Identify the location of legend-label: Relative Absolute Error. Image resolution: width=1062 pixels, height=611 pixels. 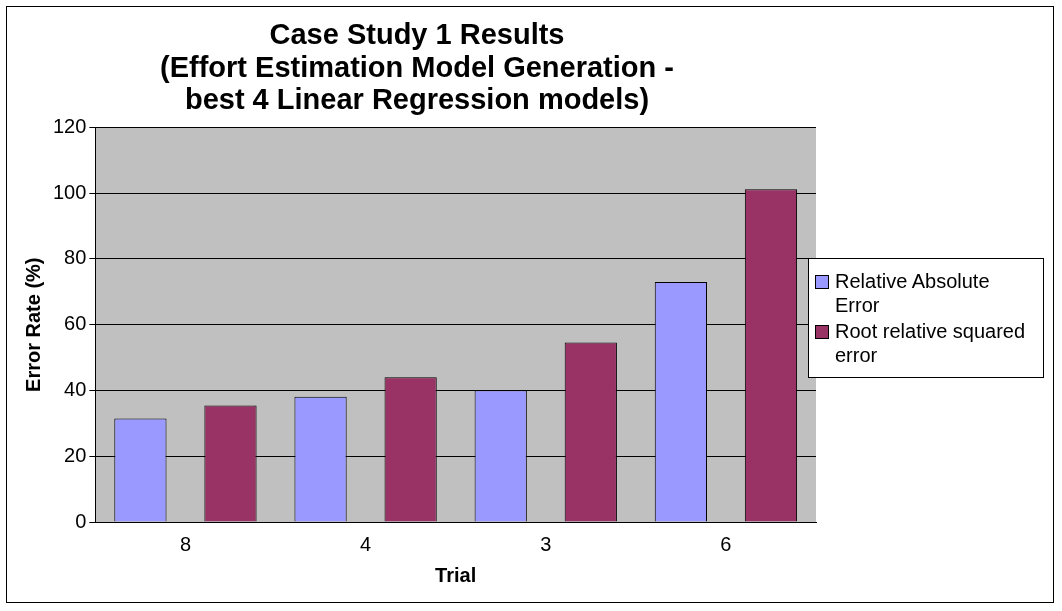
(913, 293).